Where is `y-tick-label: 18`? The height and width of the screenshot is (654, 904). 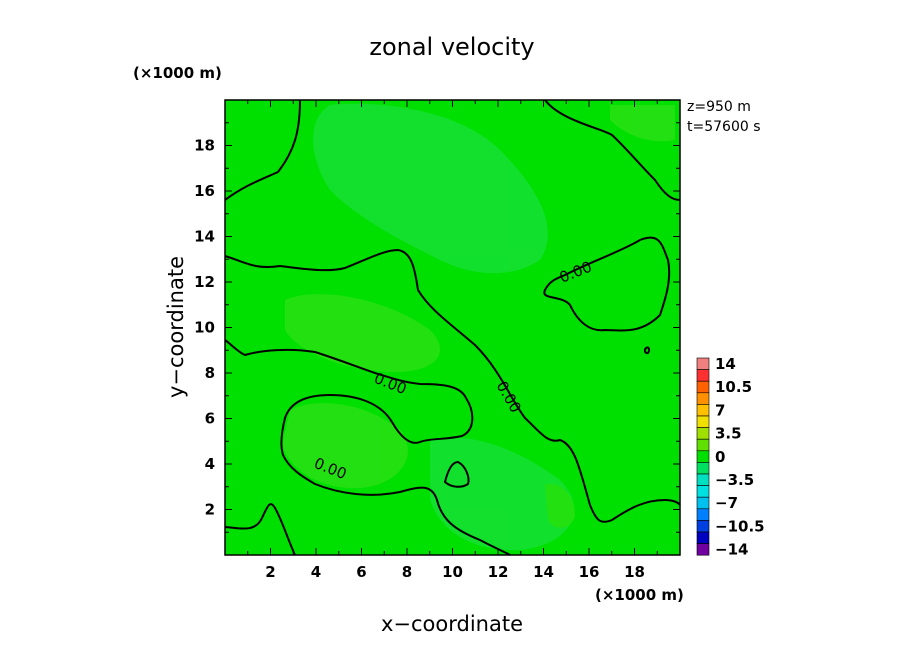 y-tick-label: 18 is located at coordinates (204, 146).